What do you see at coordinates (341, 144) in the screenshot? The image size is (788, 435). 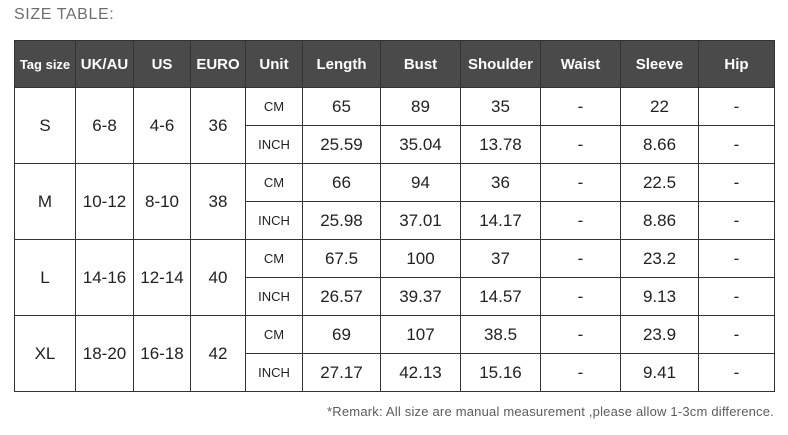 I see `length-cell: 25.59` at bounding box center [341, 144].